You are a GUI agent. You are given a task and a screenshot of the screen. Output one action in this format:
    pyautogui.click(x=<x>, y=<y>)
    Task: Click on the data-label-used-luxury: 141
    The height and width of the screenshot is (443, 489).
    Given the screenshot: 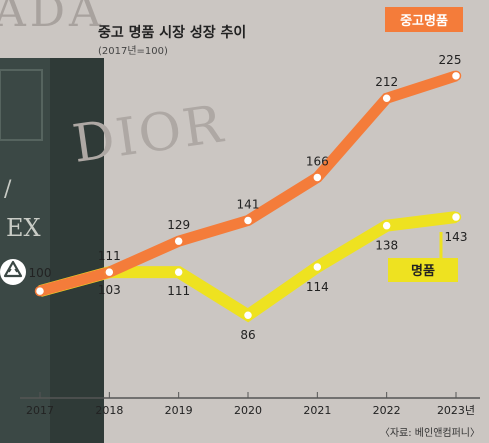 What is the action you would take?
    pyautogui.click(x=248, y=205)
    